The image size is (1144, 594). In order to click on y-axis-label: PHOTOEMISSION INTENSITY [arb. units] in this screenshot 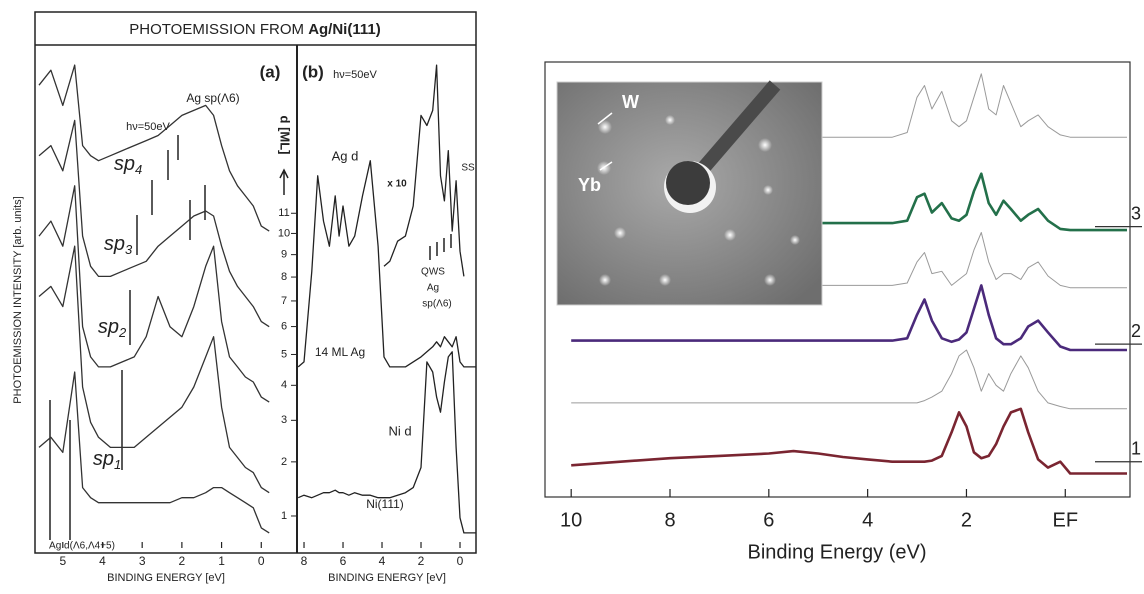, I will do `click(18, 299)`.